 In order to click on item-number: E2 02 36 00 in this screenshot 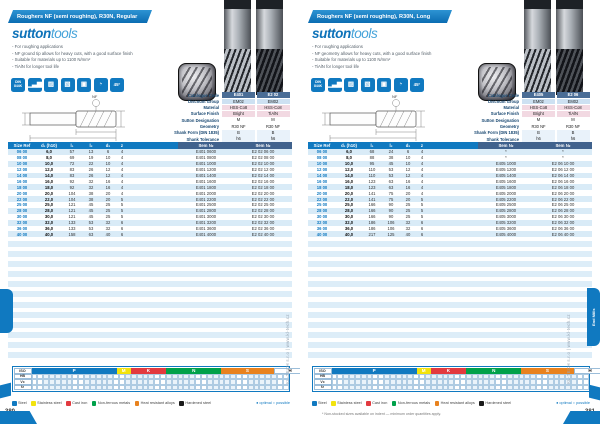, I will do `click(263, 229)`.